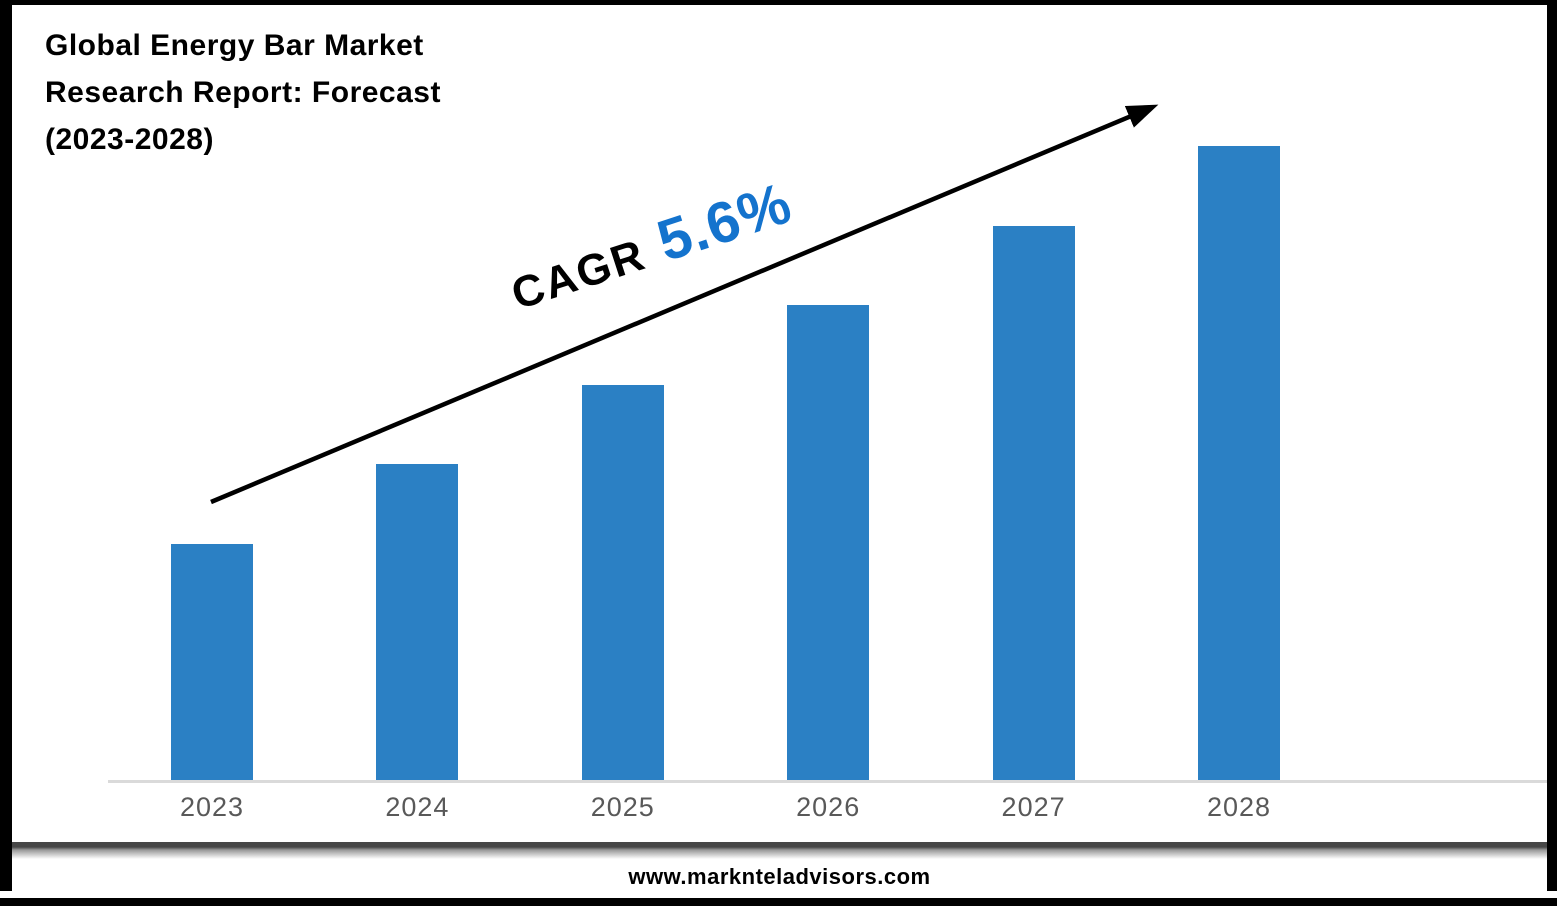 The height and width of the screenshot is (906, 1557). I want to click on bottom-border, so click(778, 902).